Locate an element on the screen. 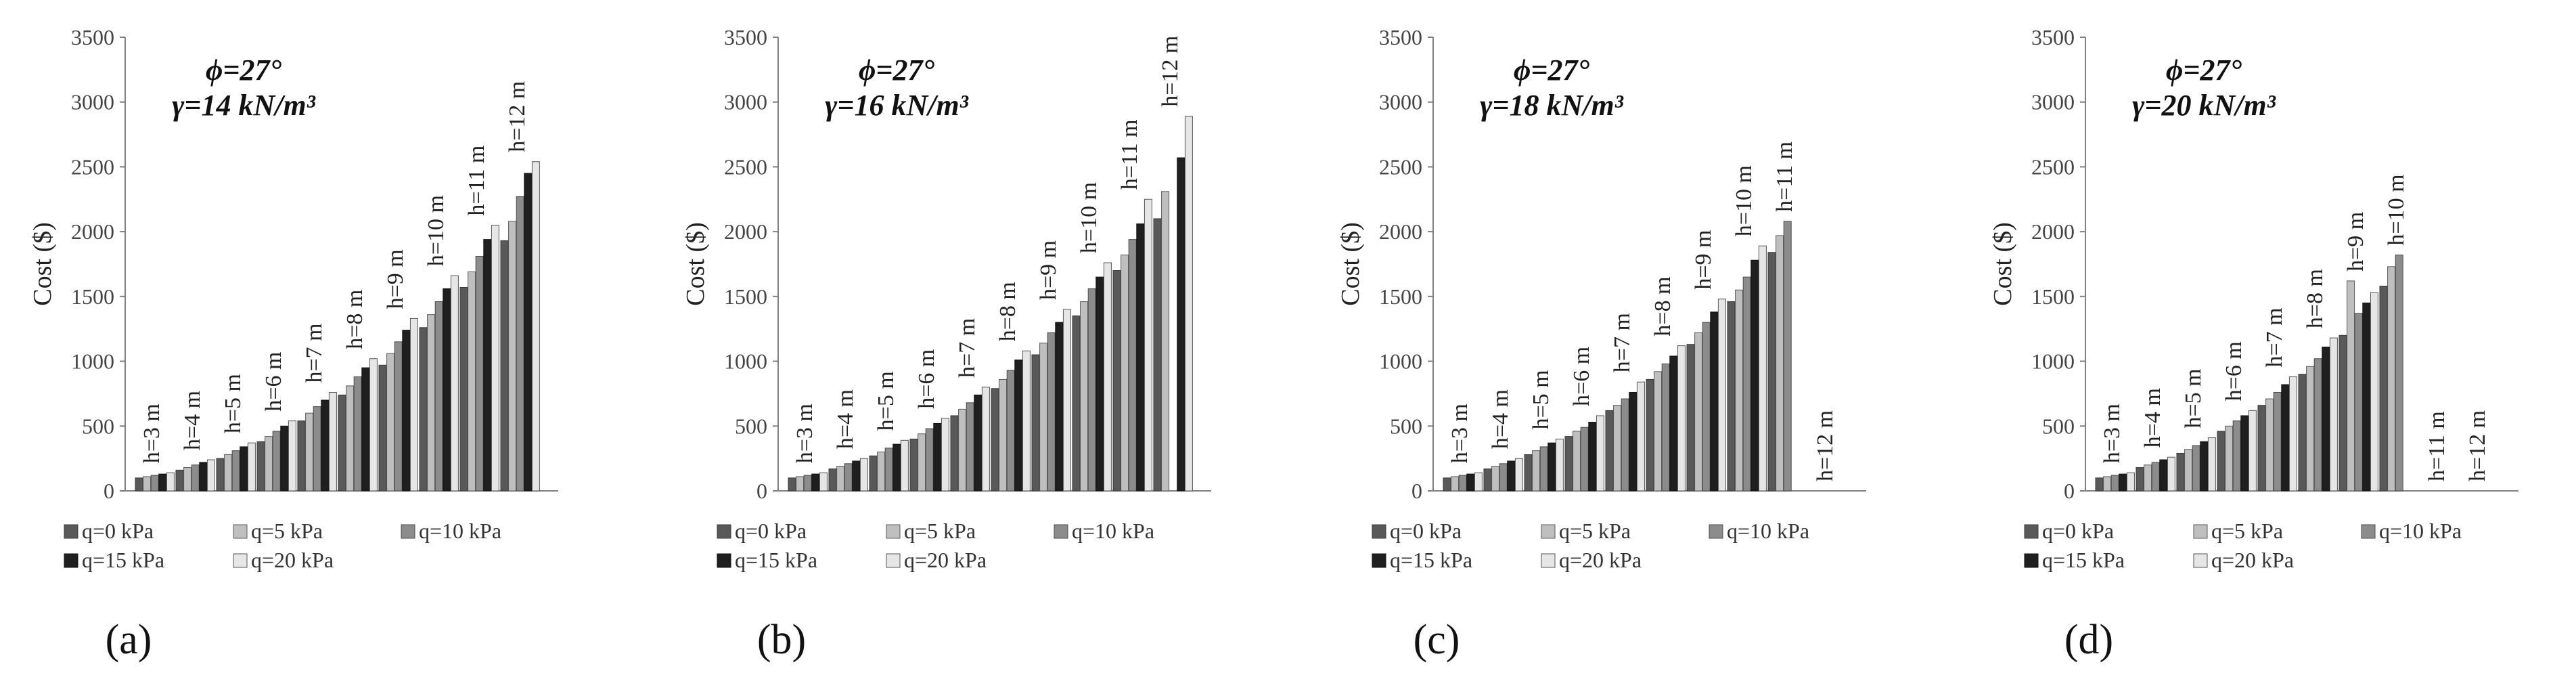 The image size is (2576, 673). category-label: h=6 m is located at coordinates (927, 379).